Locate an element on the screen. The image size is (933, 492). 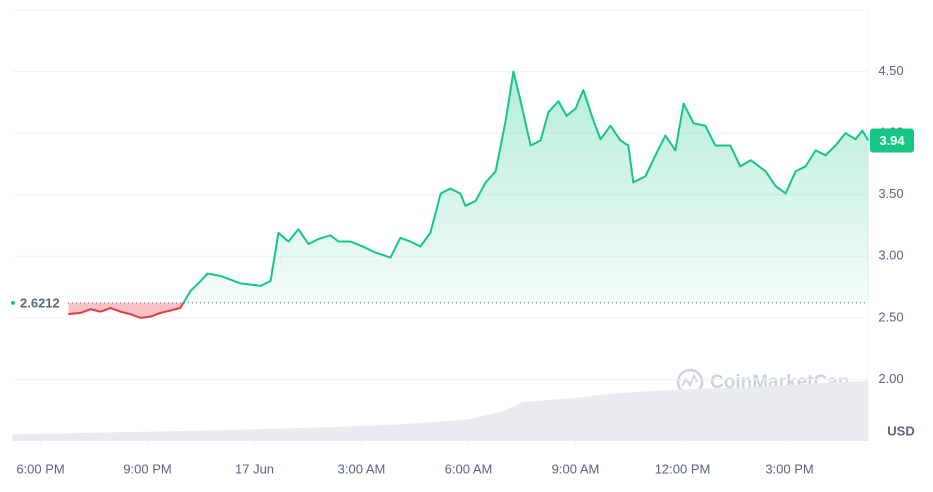
y-tick-label: 2.50 is located at coordinates (890, 316).